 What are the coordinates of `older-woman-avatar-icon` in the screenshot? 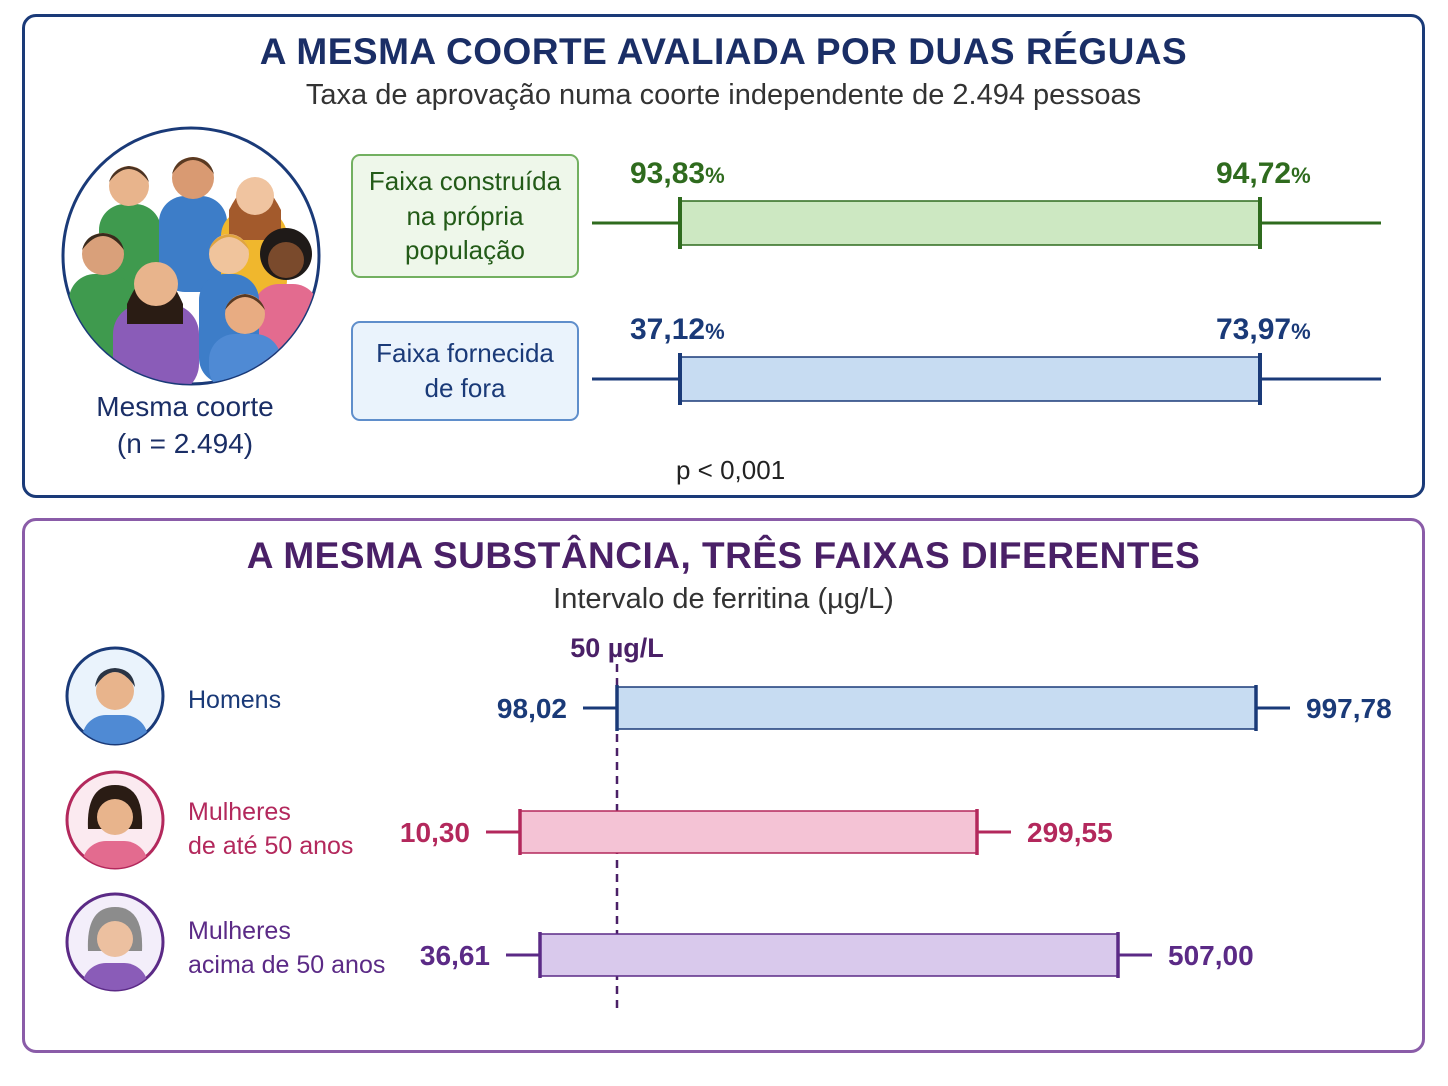 It's located at (115, 942).